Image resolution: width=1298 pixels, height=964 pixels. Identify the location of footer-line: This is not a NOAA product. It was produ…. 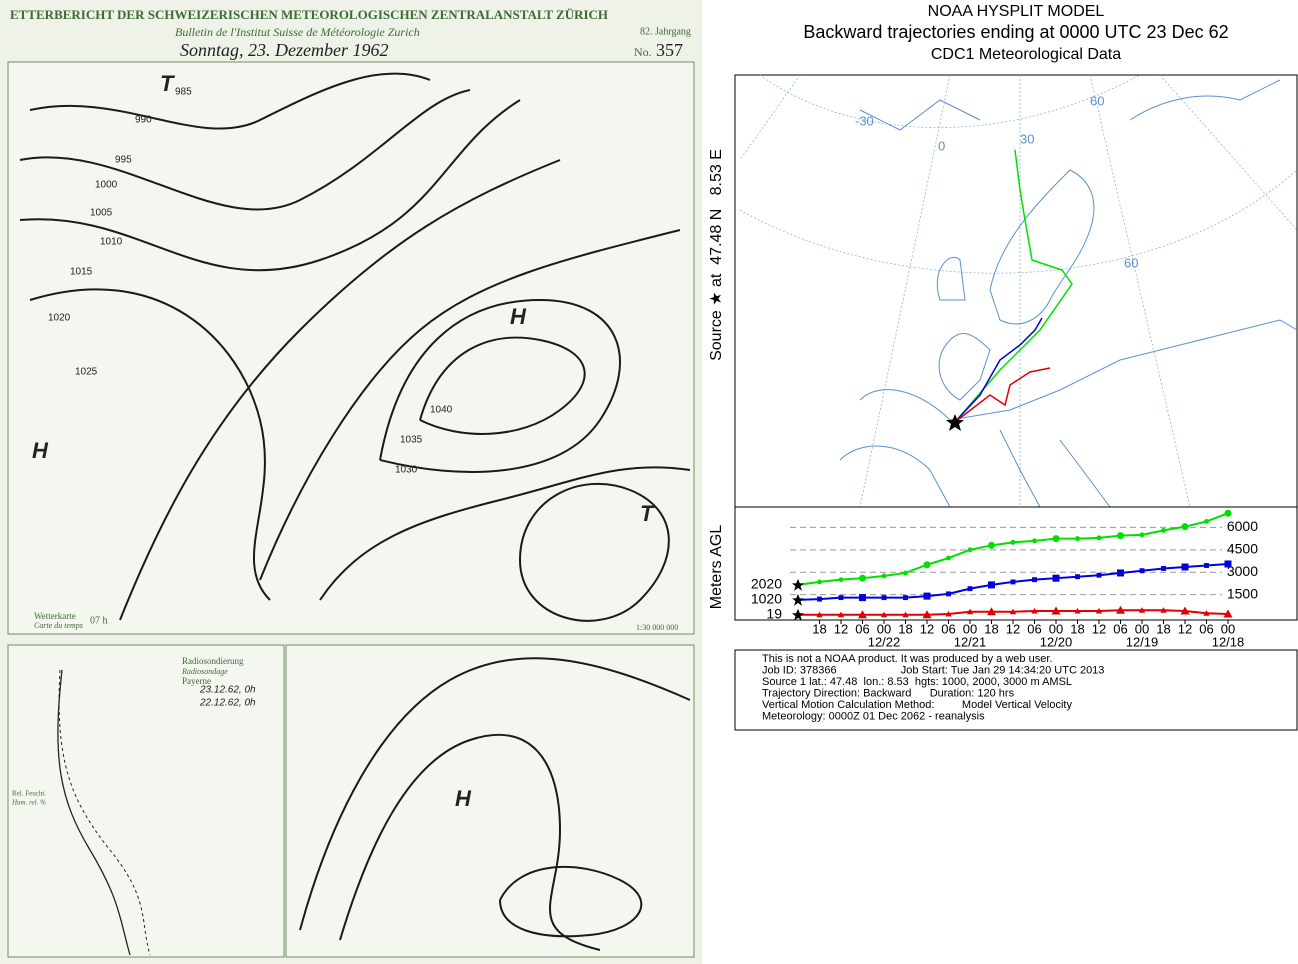
(907, 659).